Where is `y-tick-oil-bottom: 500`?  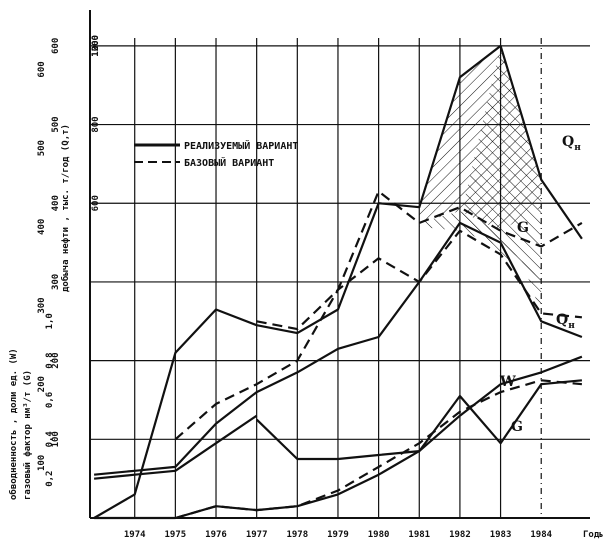 y-tick-oil-bottom: 500 is located at coordinates (56, 124).